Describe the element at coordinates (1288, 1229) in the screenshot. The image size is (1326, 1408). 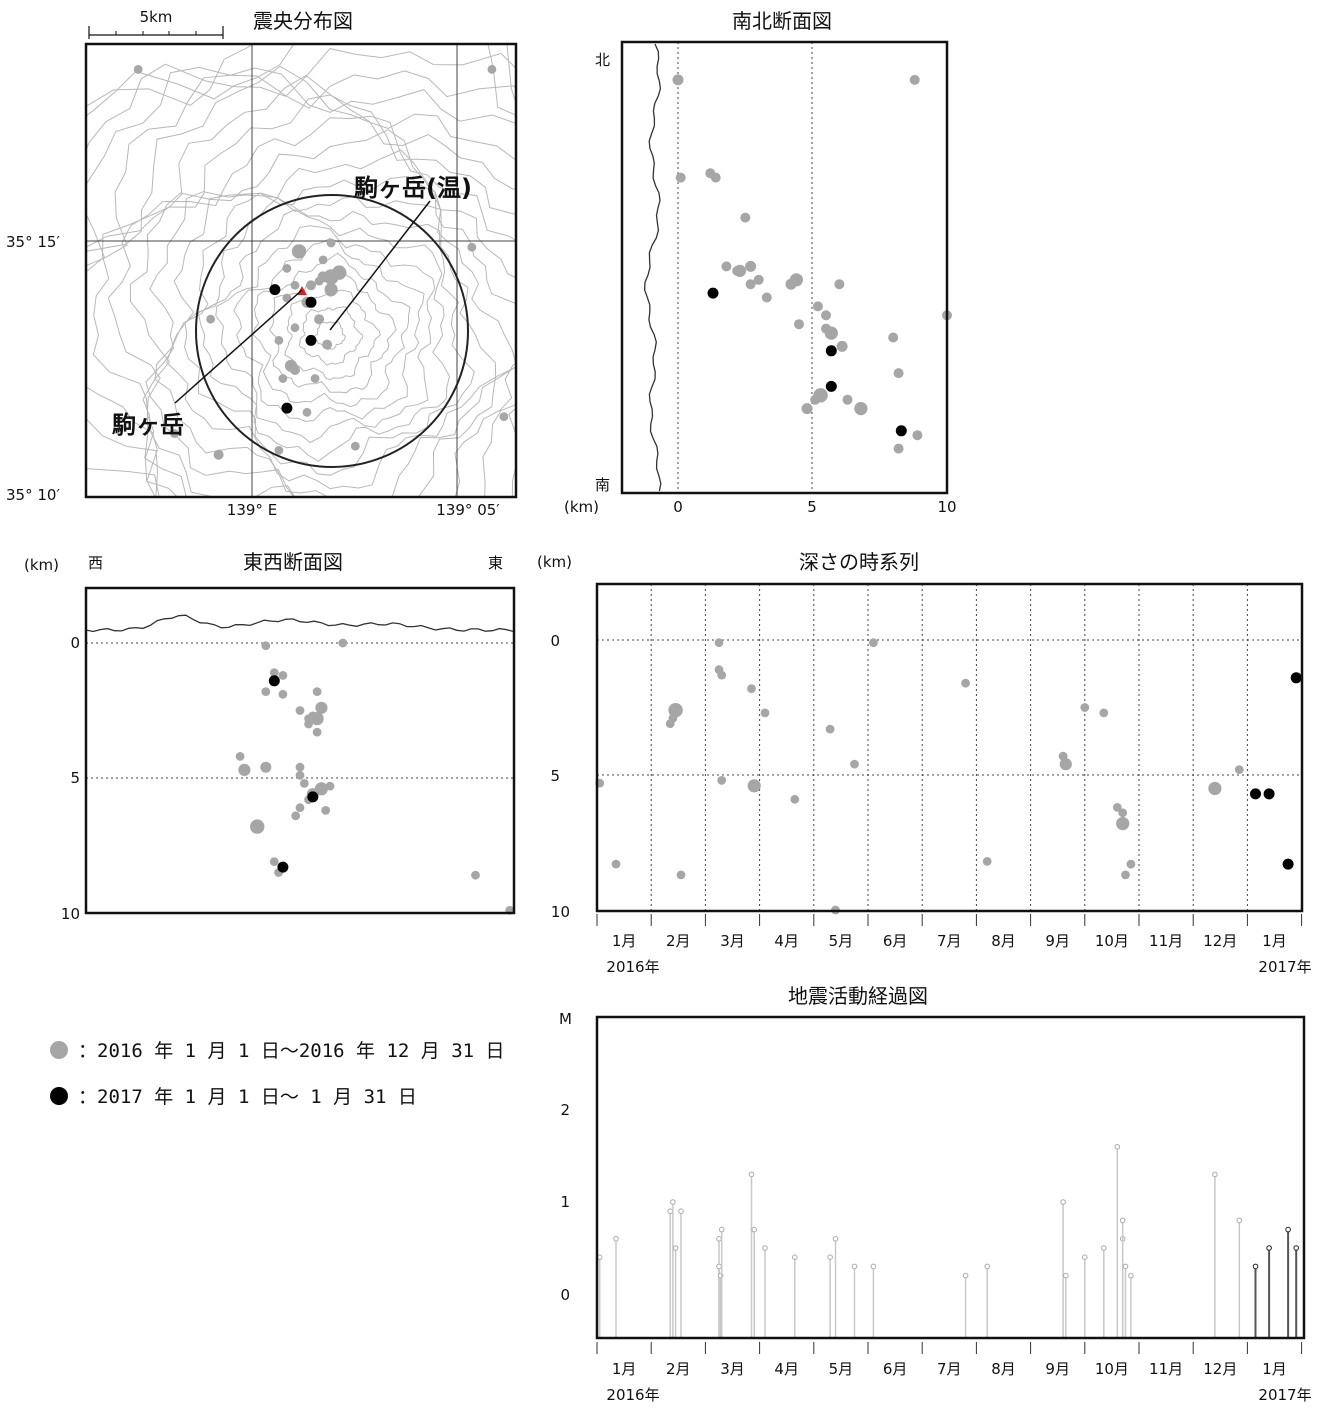
I see `activity-point-black` at that location.